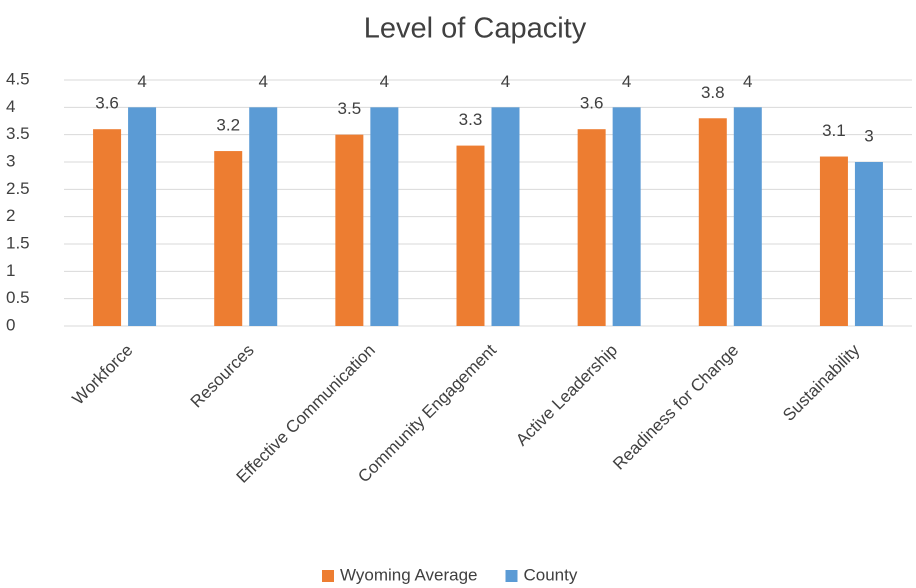  Describe the element at coordinates (222, 376) in the screenshot. I see `x-tick-label: Resources` at that location.